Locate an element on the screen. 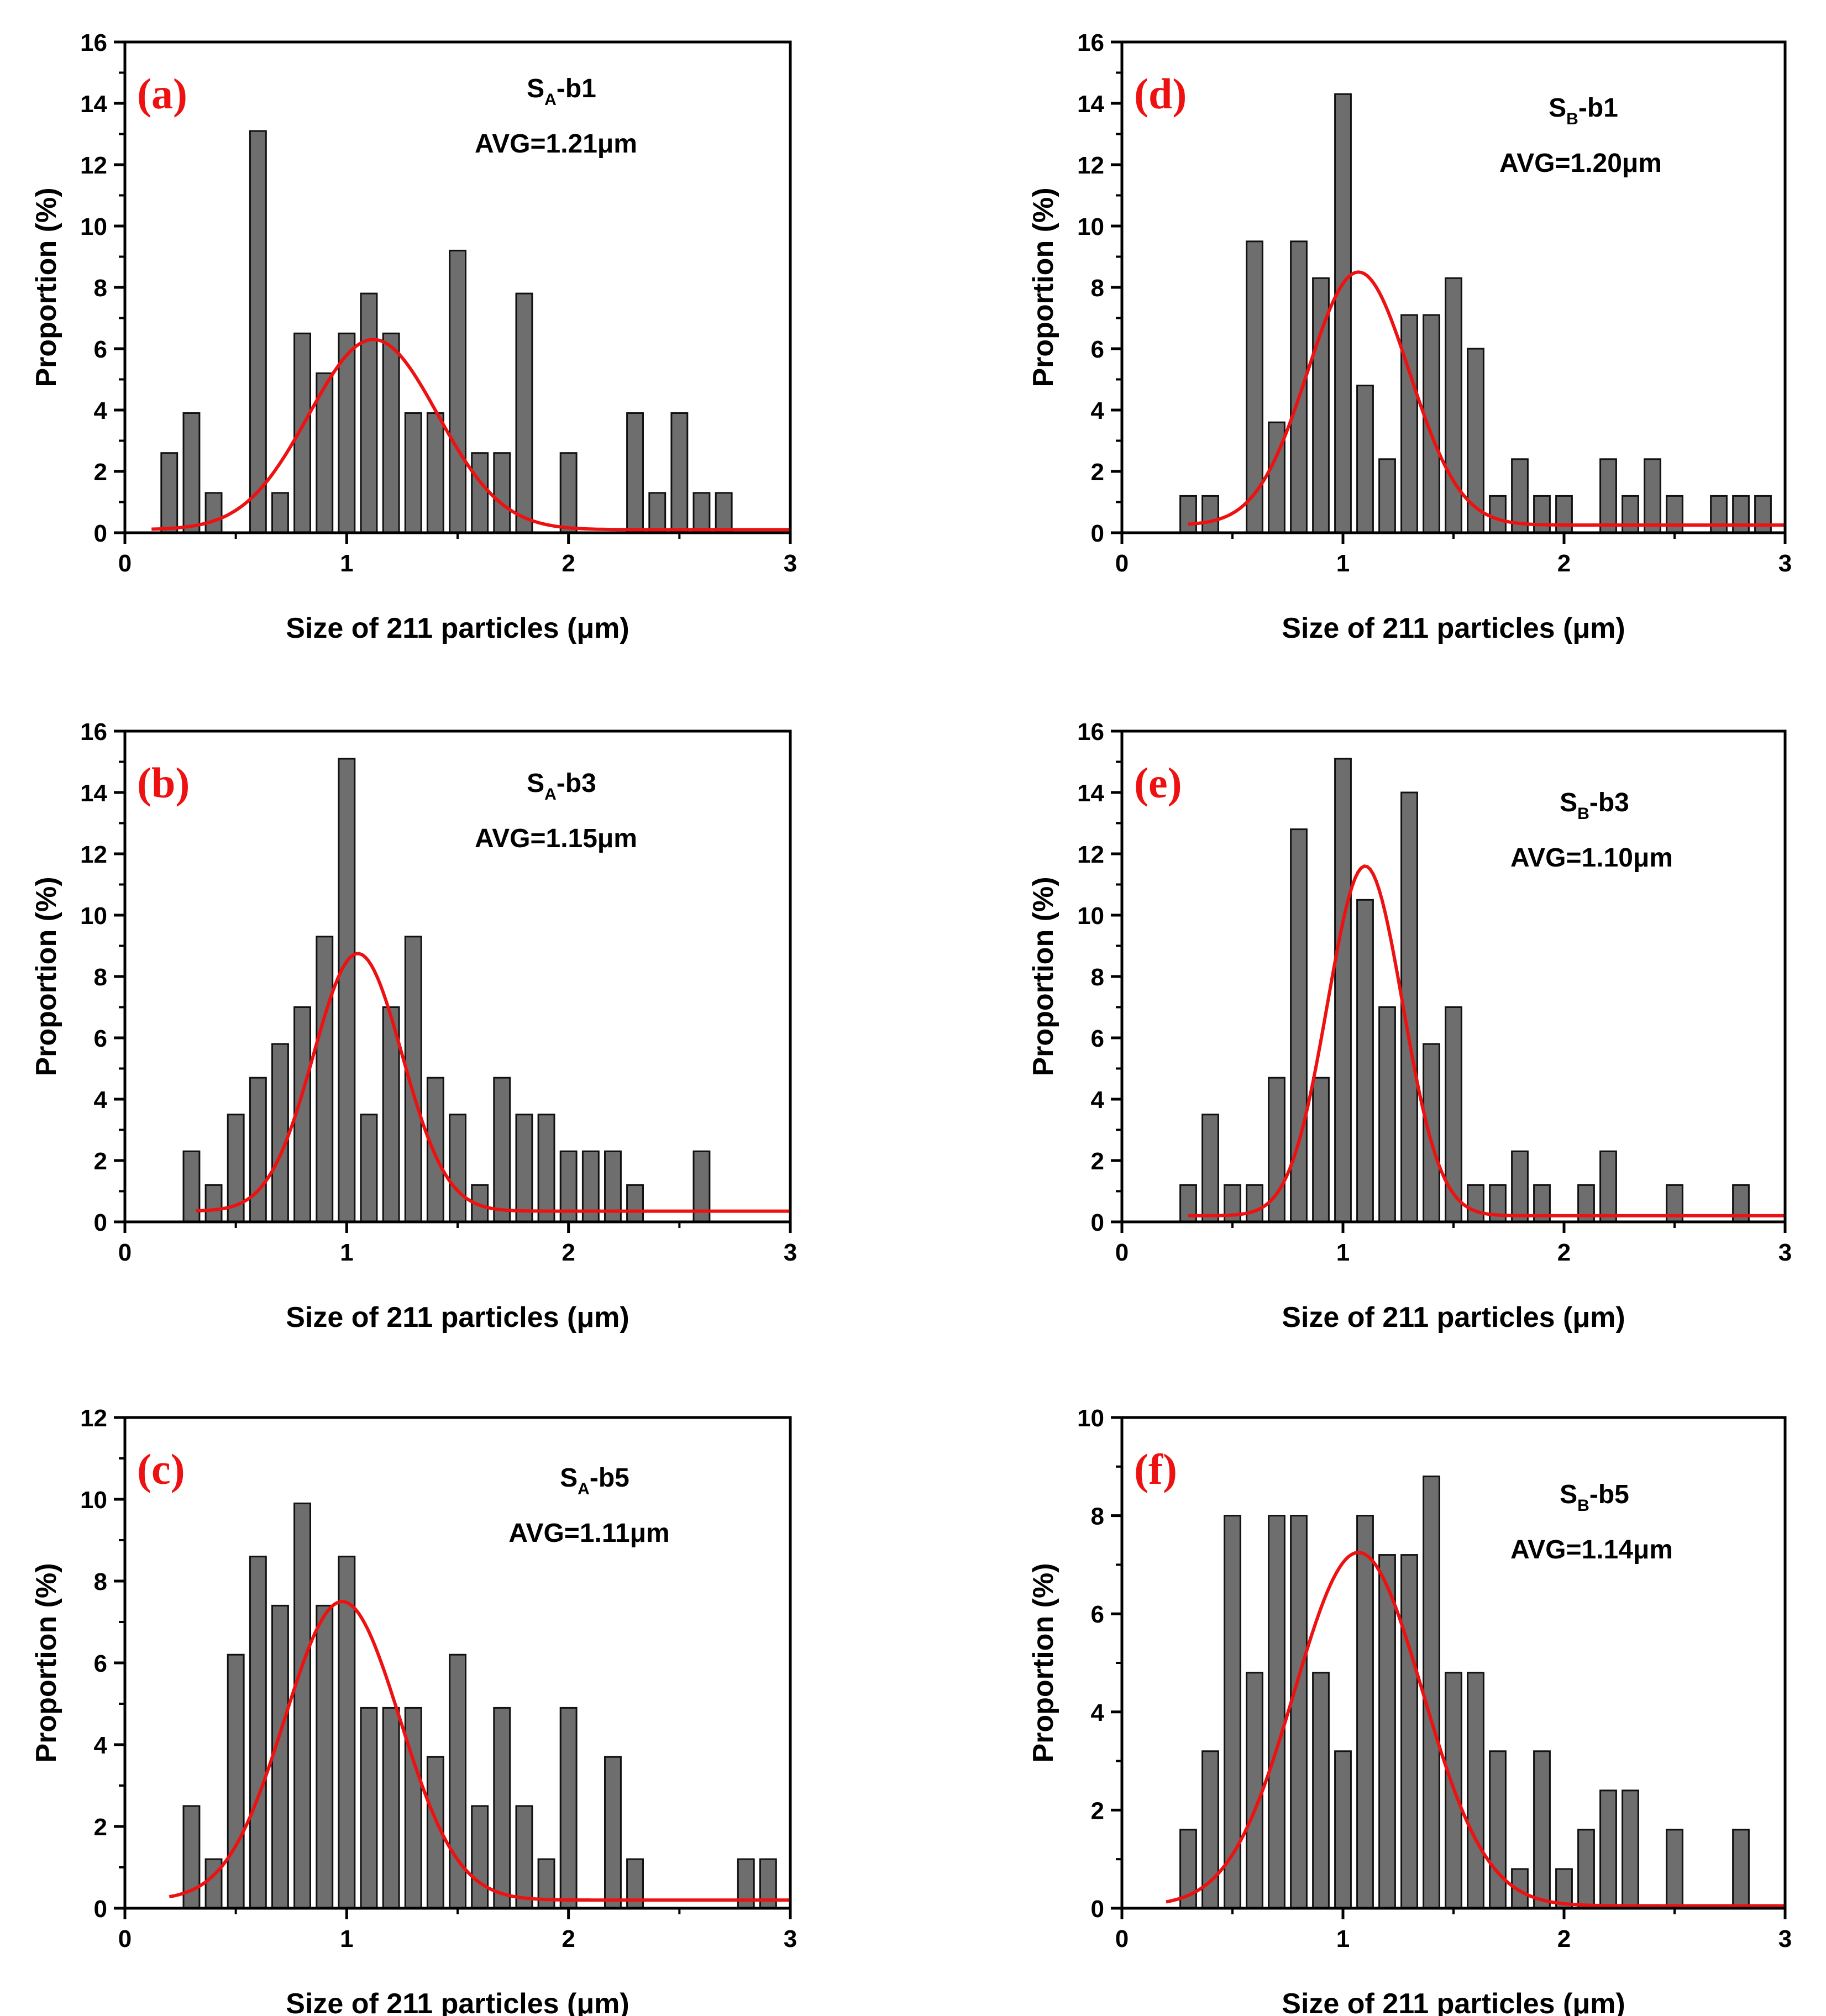 The image size is (1826, 2016). y-tick-label-f-2: 4 is located at coordinates (1098, 1713).